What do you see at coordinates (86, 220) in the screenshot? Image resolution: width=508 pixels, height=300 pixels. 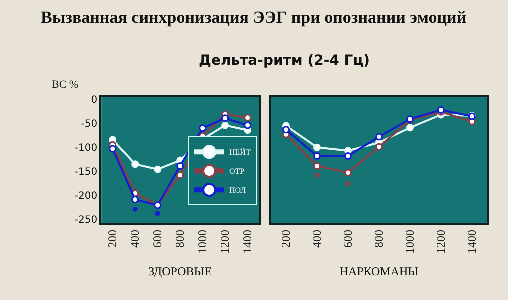 I see `y-tick-label: -250` at bounding box center [86, 220].